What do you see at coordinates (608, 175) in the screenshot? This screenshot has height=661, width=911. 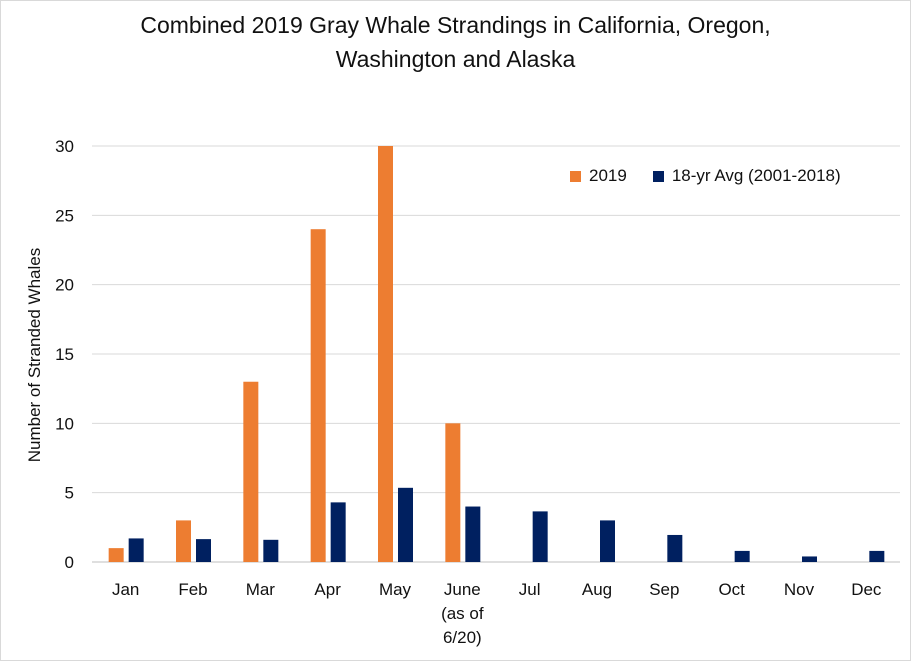 I see `legend-label-2019: 2019` at bounding box center [608, 175].